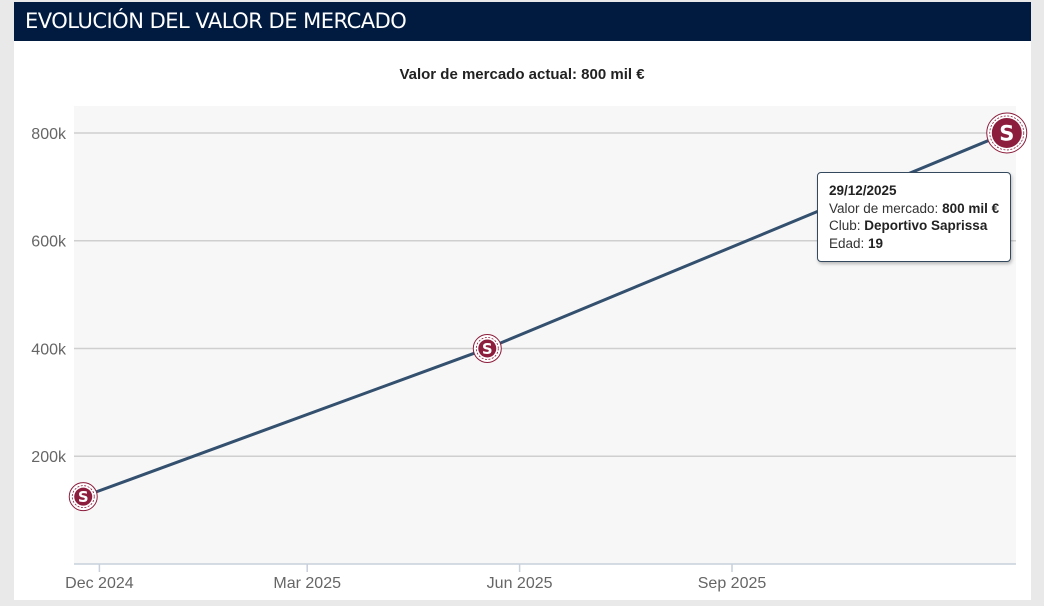 The image size is (1044, 606). Describe the element at coordinates (847, 225) in the screenshot. I see `tooltip-club-label: Club:` at that location.